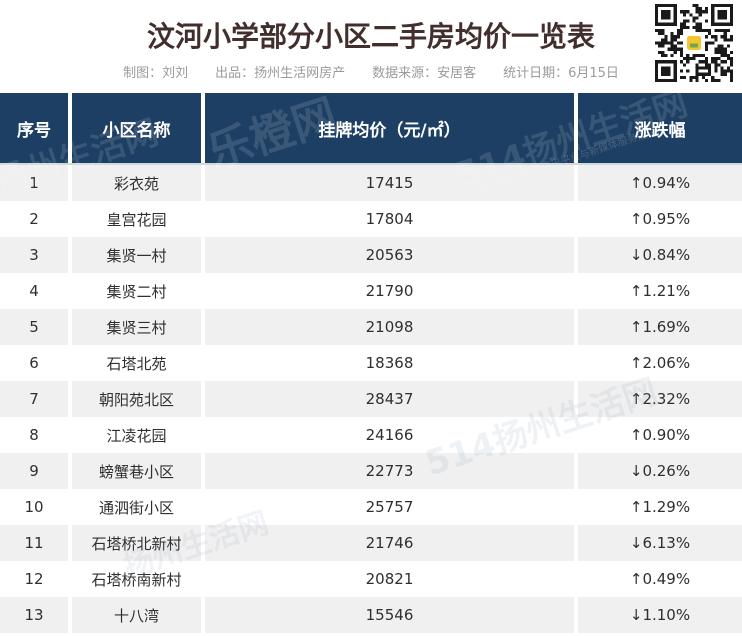 This screenshot has width=742, height=636. I want to click on listing-price: 15546, so click(391, 615).